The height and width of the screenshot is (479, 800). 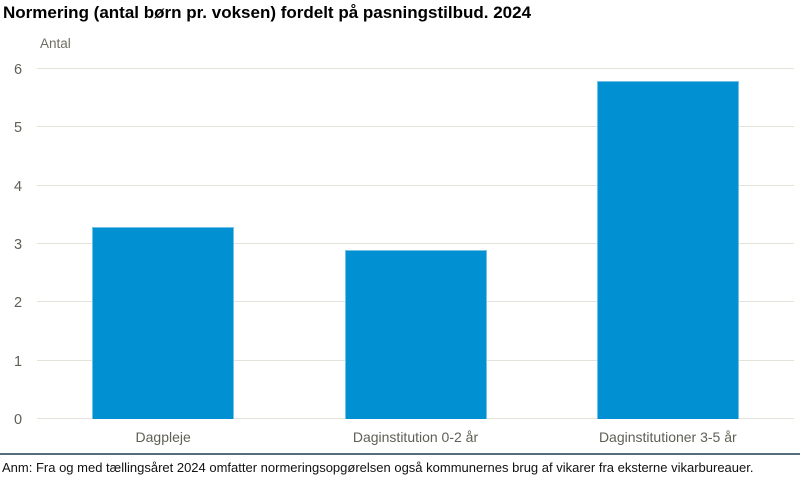 I want to click on y-tick-label: 2, so click(x=18, y=303).